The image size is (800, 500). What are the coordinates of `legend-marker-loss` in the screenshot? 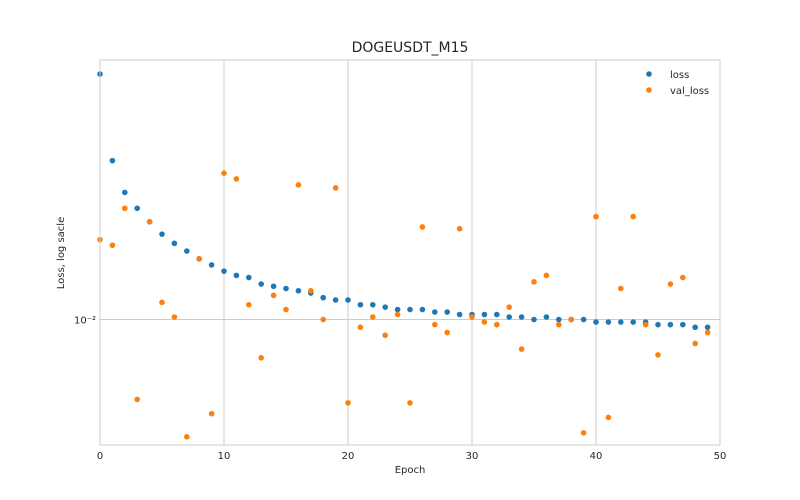 It's located at (649, 74).